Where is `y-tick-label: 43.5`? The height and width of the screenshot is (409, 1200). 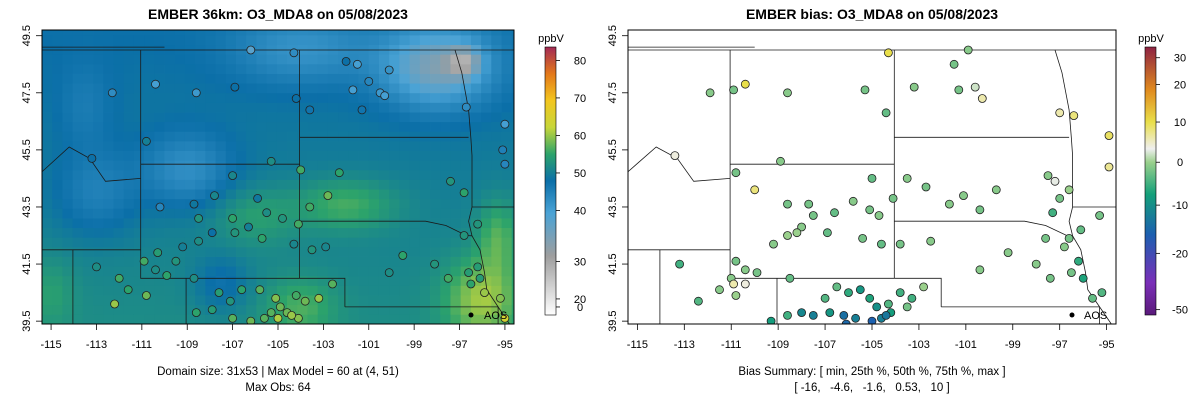
y-tick-label: 43.5 is located at coordinates (613, 206).